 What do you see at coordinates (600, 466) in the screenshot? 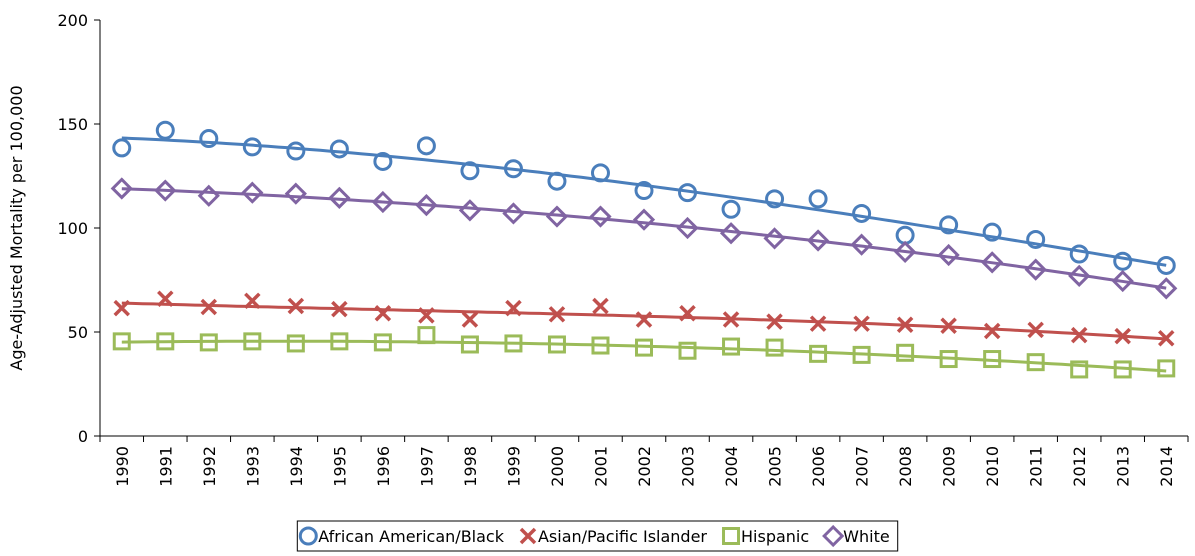
I see `x-tick-label: 2001` at bounding box center [600, 466].